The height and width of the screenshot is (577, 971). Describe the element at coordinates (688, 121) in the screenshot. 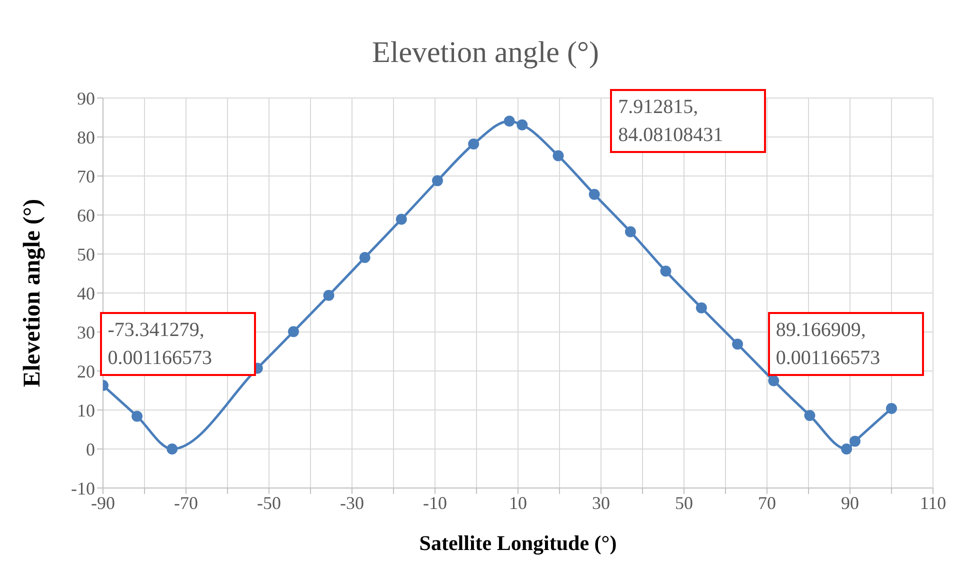

I see `annotation: 7.912815, 84.08108431` at that location.